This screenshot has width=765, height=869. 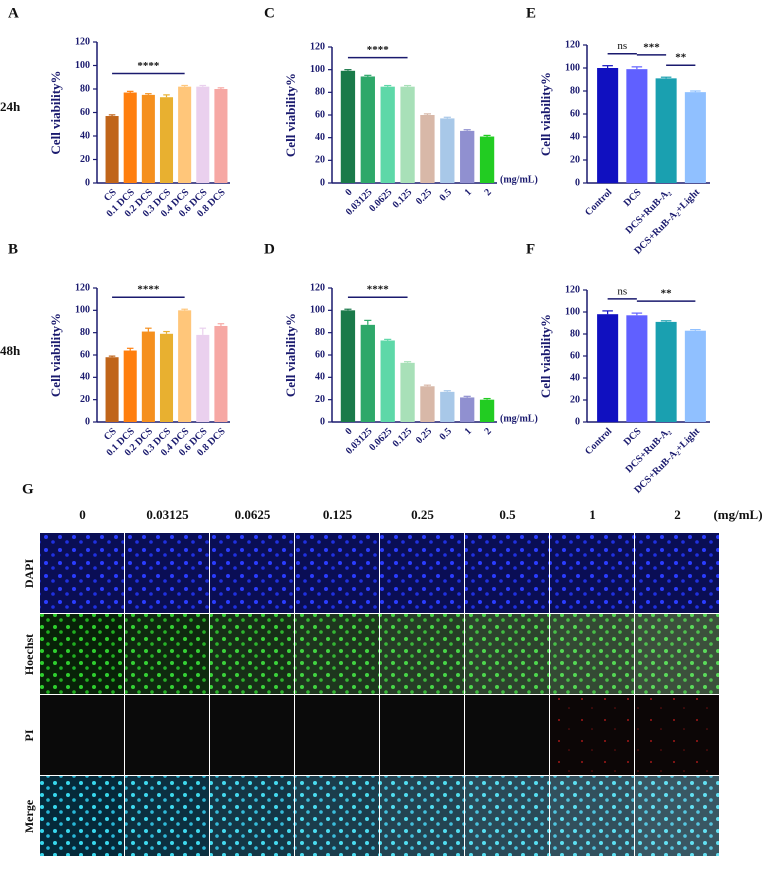 I want to click on row-label: Hoechst, so click(x=29, y=654).